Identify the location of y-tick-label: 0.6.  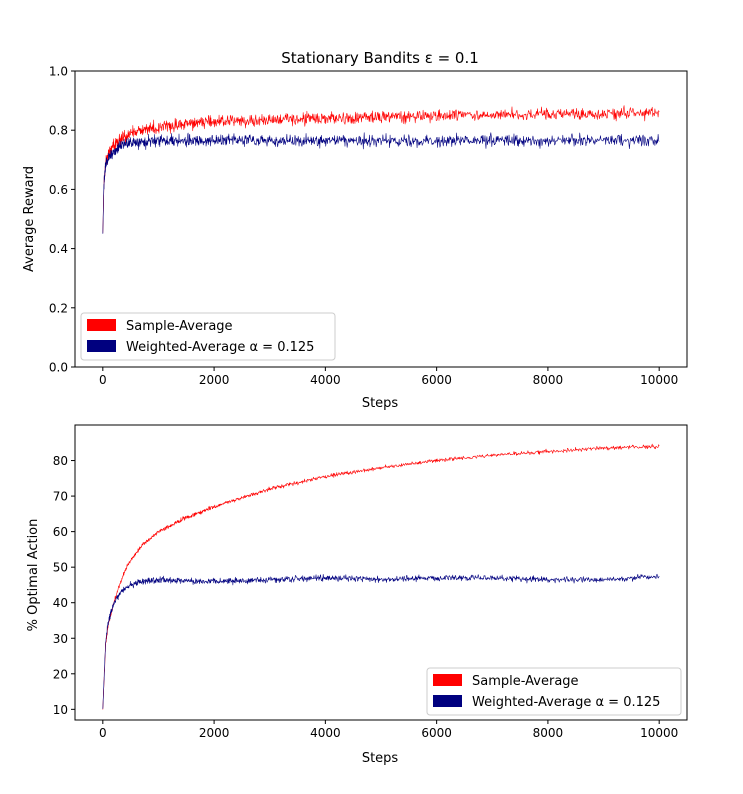
(58, 190).